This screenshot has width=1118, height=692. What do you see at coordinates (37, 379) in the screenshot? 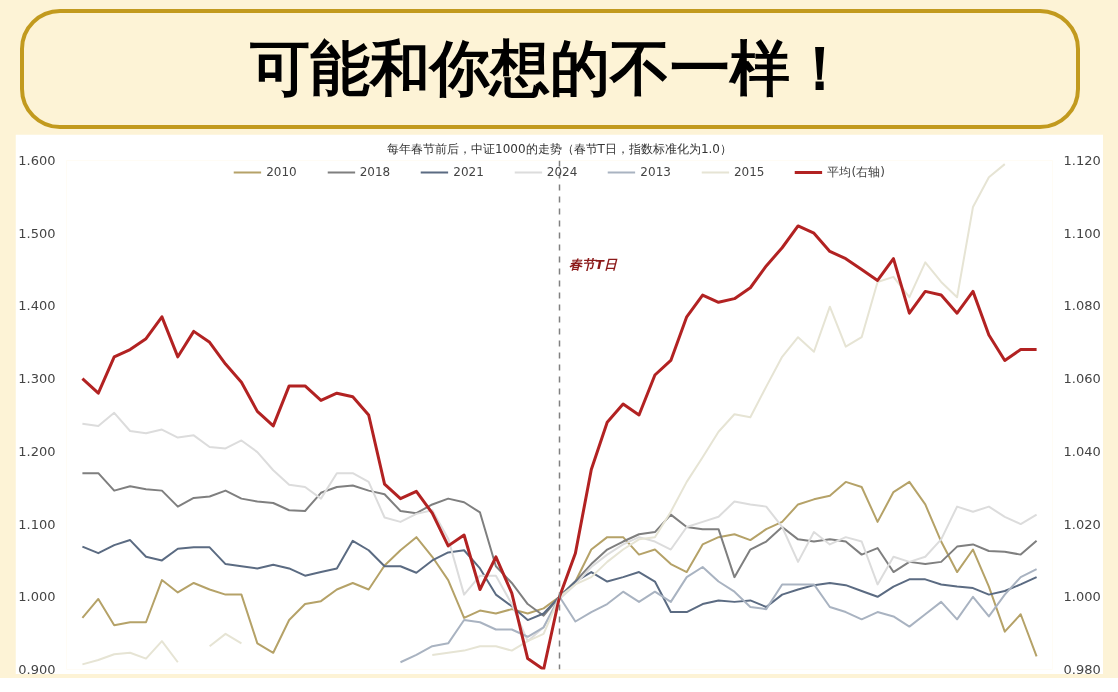
I see `y-tick-label: 1.300` at bounding box center [37, 379].